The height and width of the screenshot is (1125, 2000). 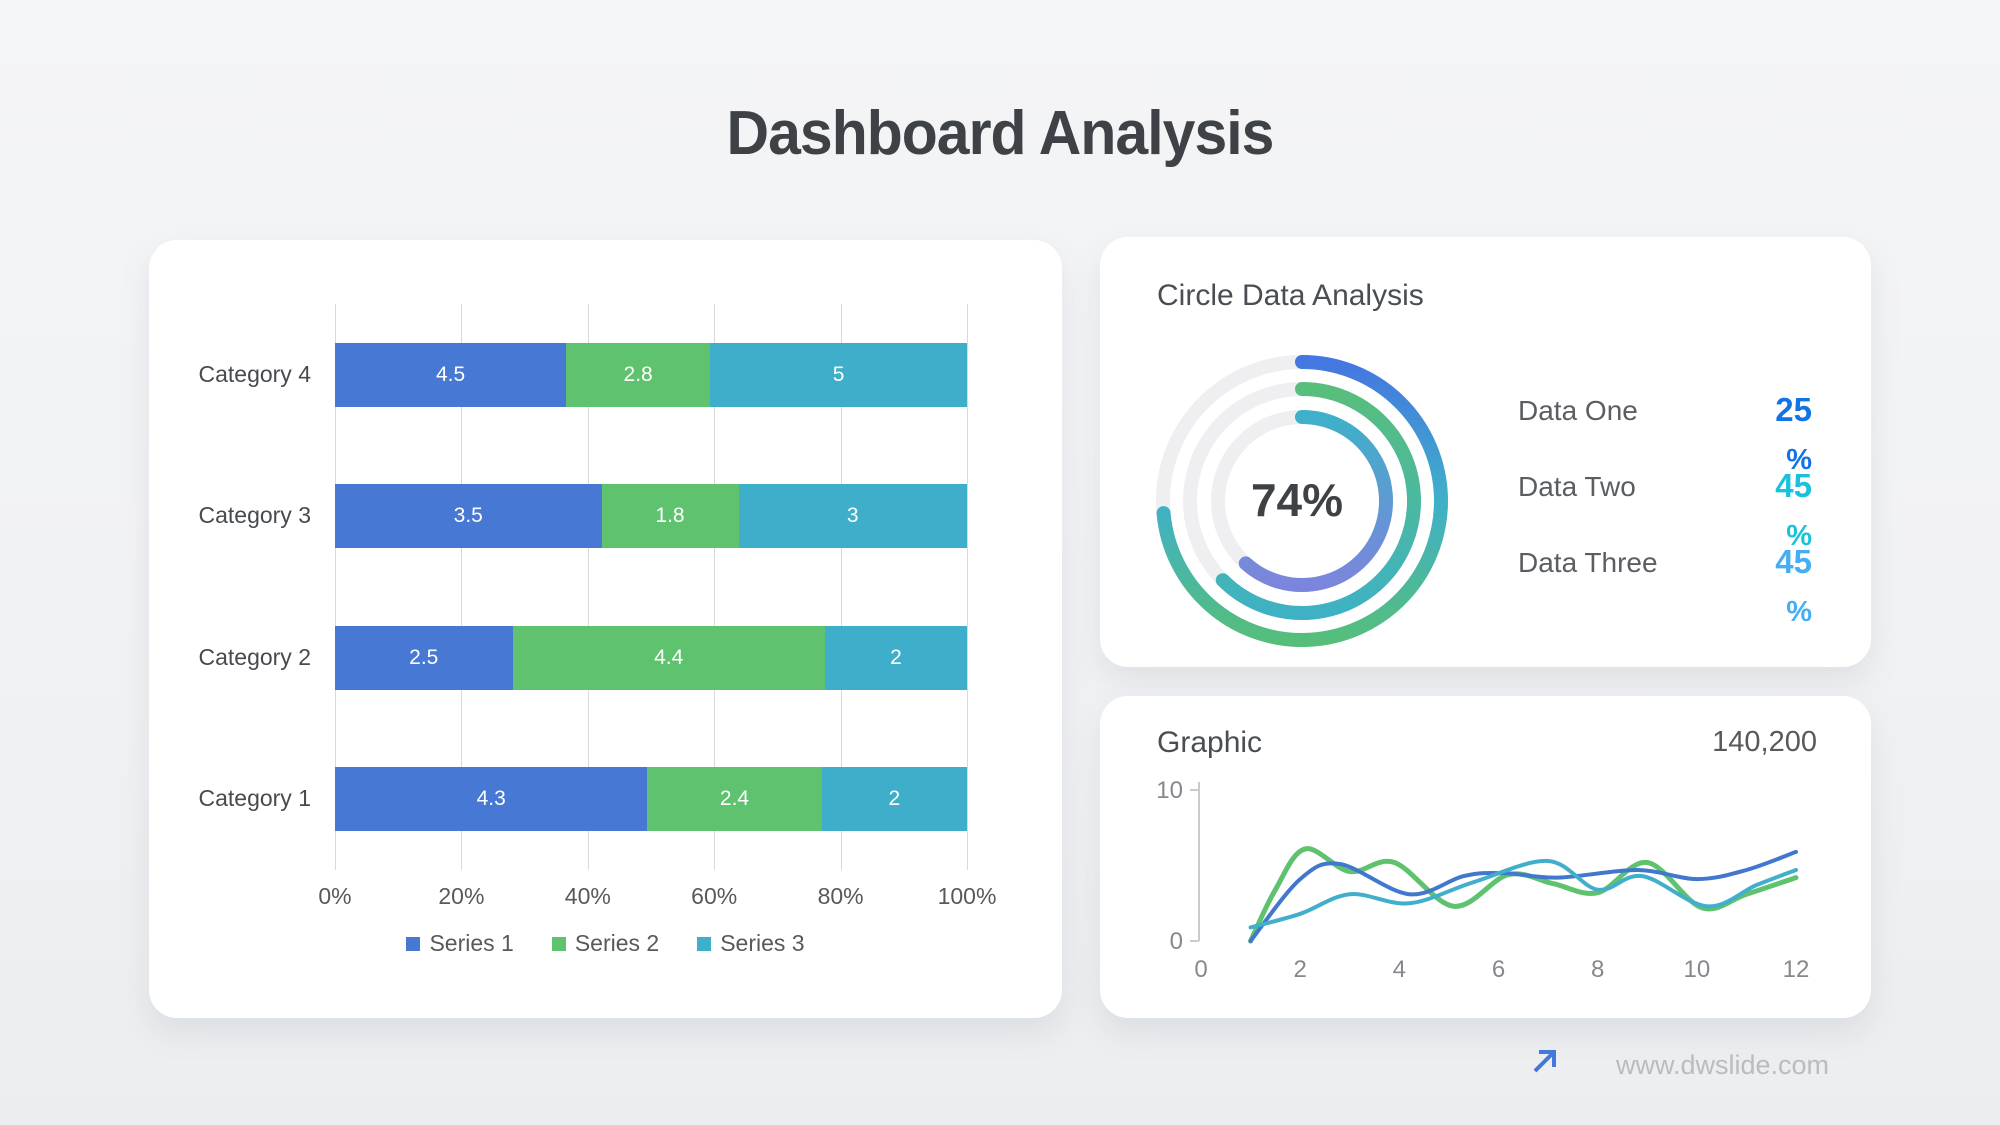 What do you see at coordinates (1793, 409) in the screenshot?
I see `donut-value-number: 25` at bounding box center [1793, 409].